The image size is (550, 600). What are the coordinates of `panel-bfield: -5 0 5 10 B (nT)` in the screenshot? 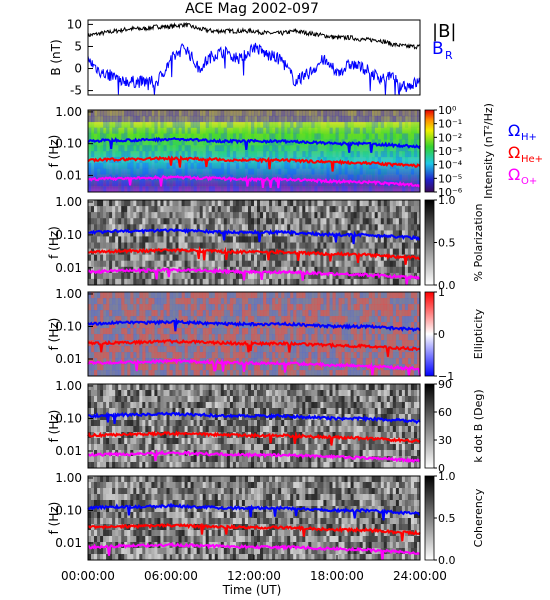 It's located at (235, 57).